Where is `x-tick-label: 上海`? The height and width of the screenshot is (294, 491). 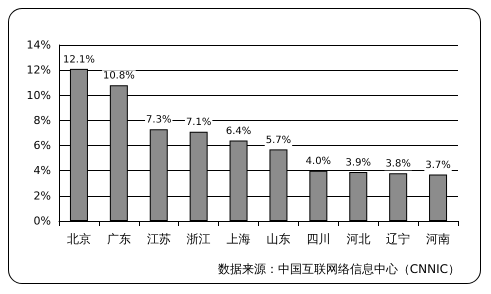 x-tick-label: 上海 is located at coordinates (238, 239).